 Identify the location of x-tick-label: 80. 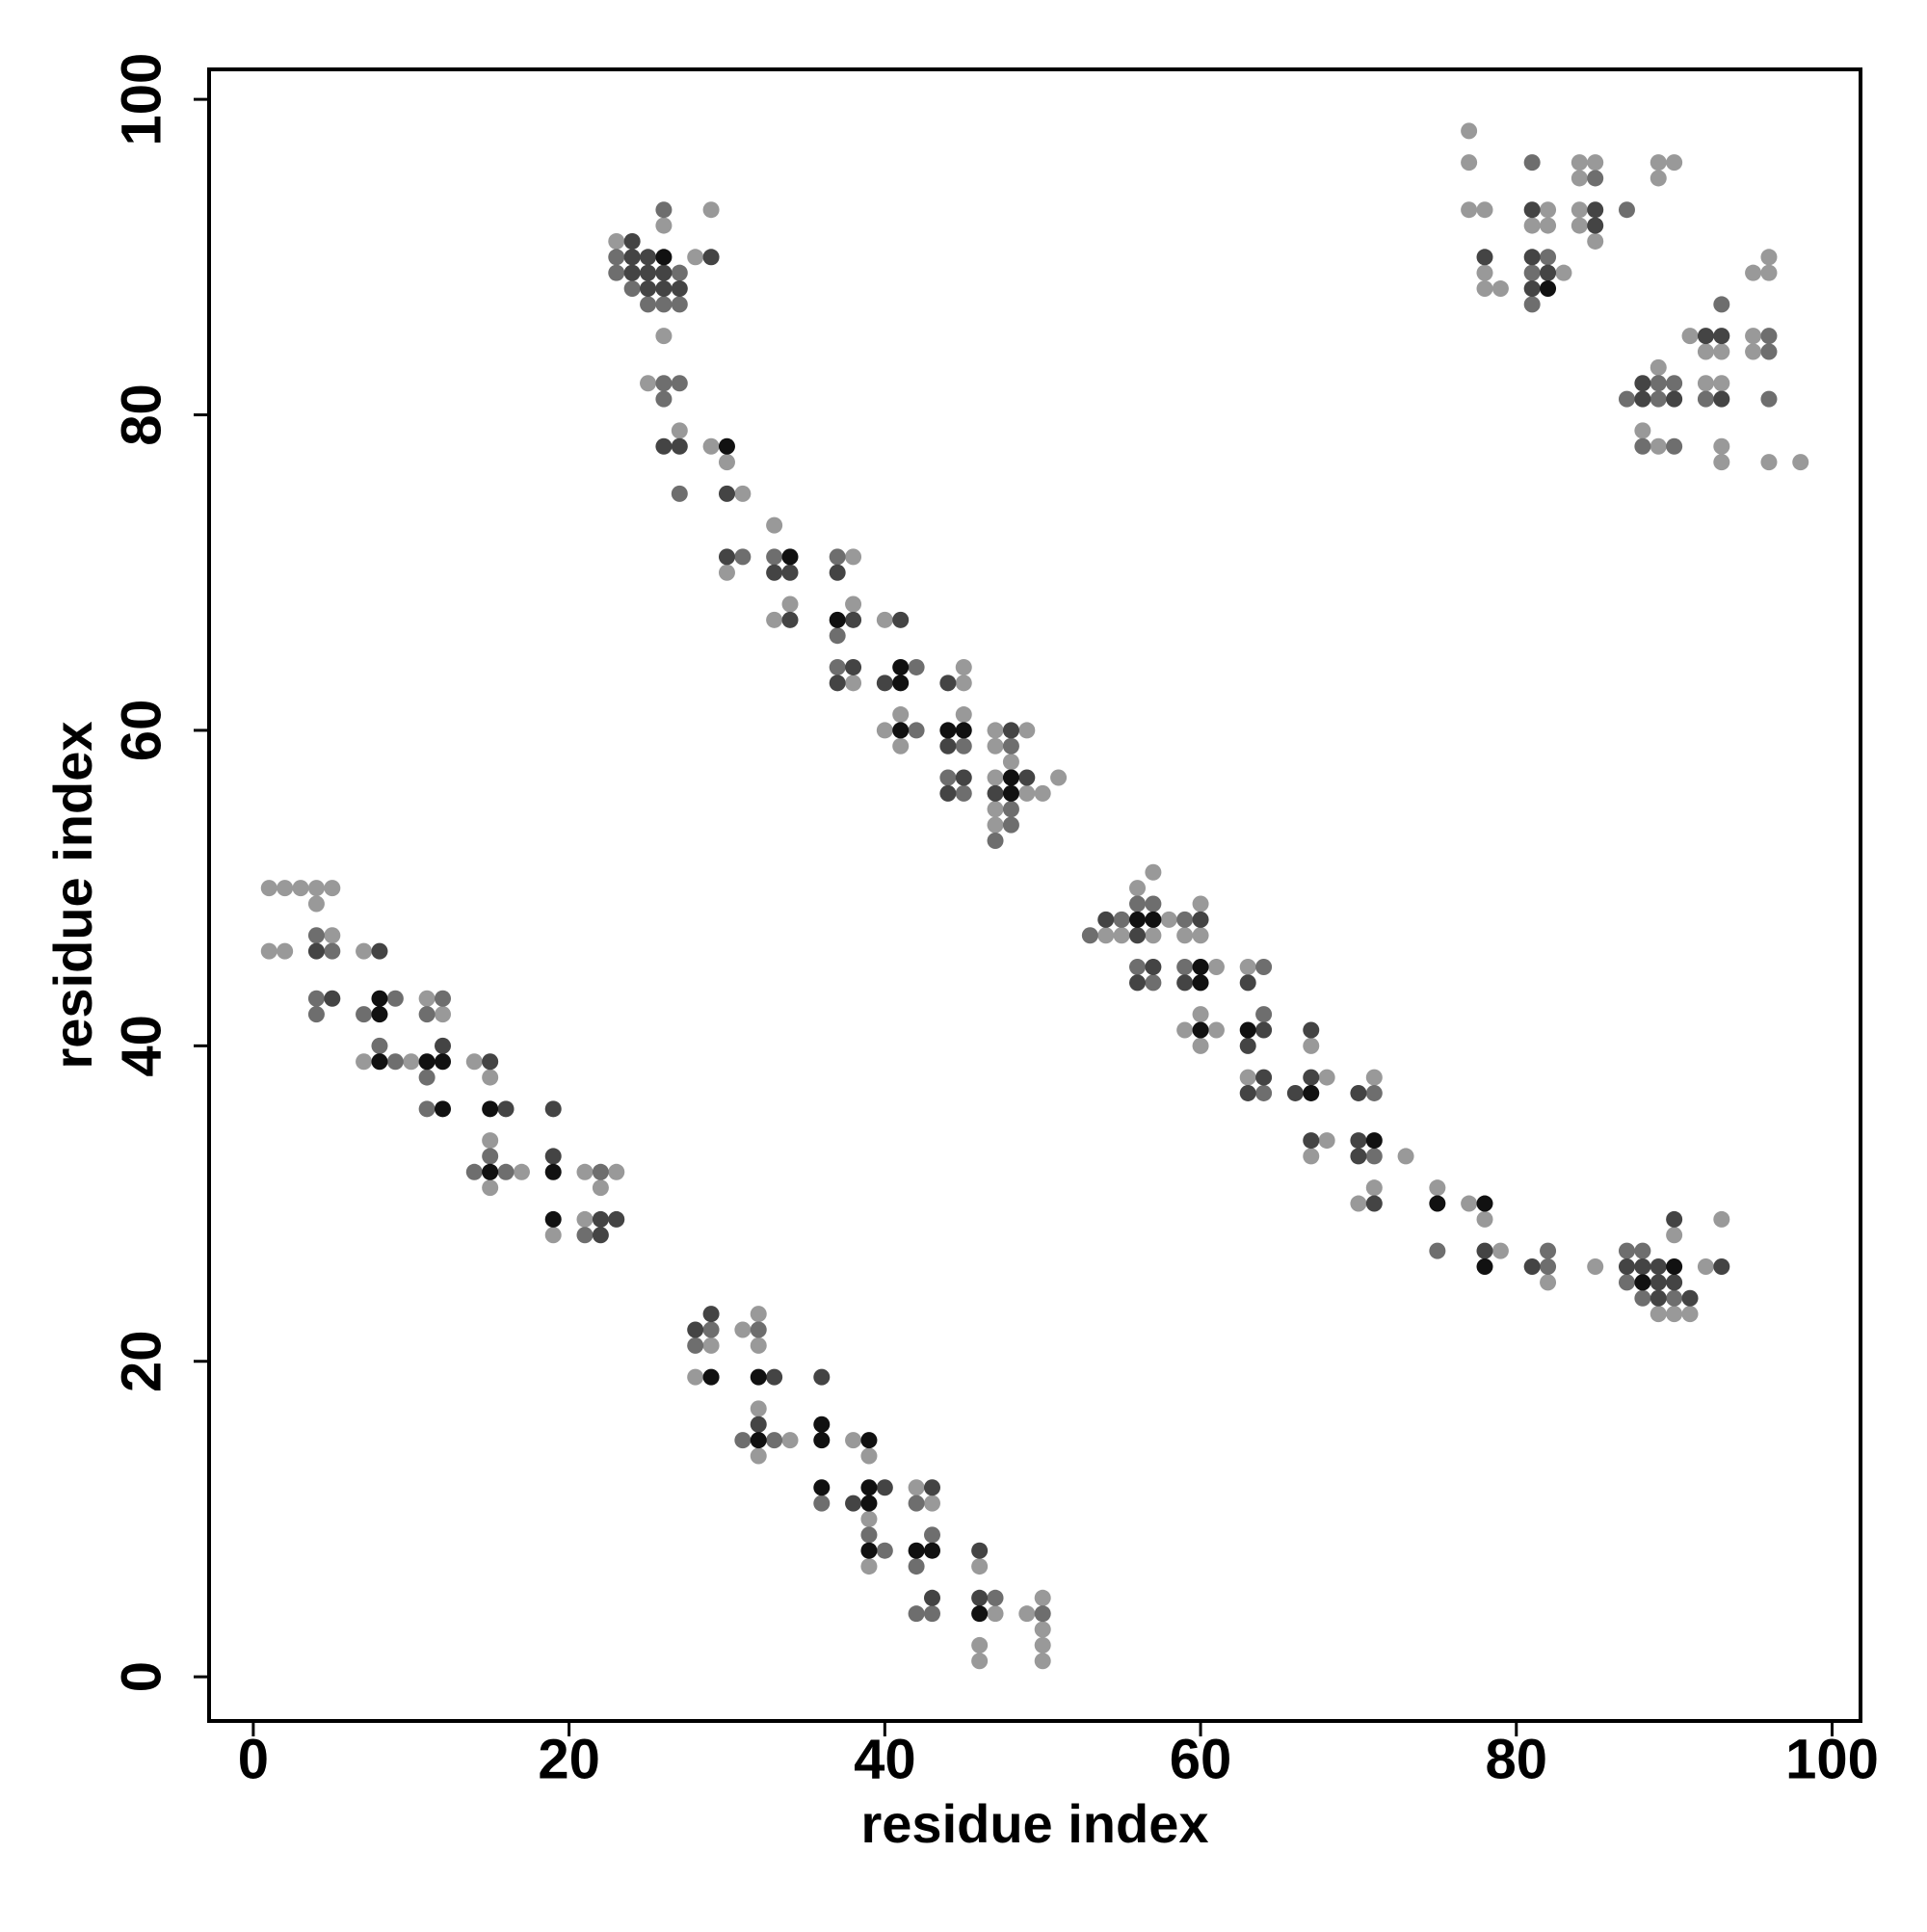
(1517, 1759).